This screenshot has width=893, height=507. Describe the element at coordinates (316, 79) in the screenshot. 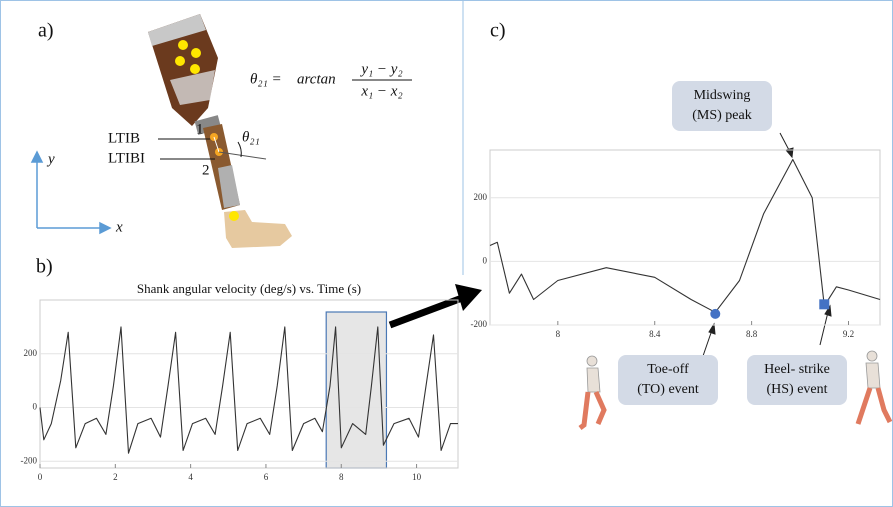

I see `formula-fn: arctan` at that location.